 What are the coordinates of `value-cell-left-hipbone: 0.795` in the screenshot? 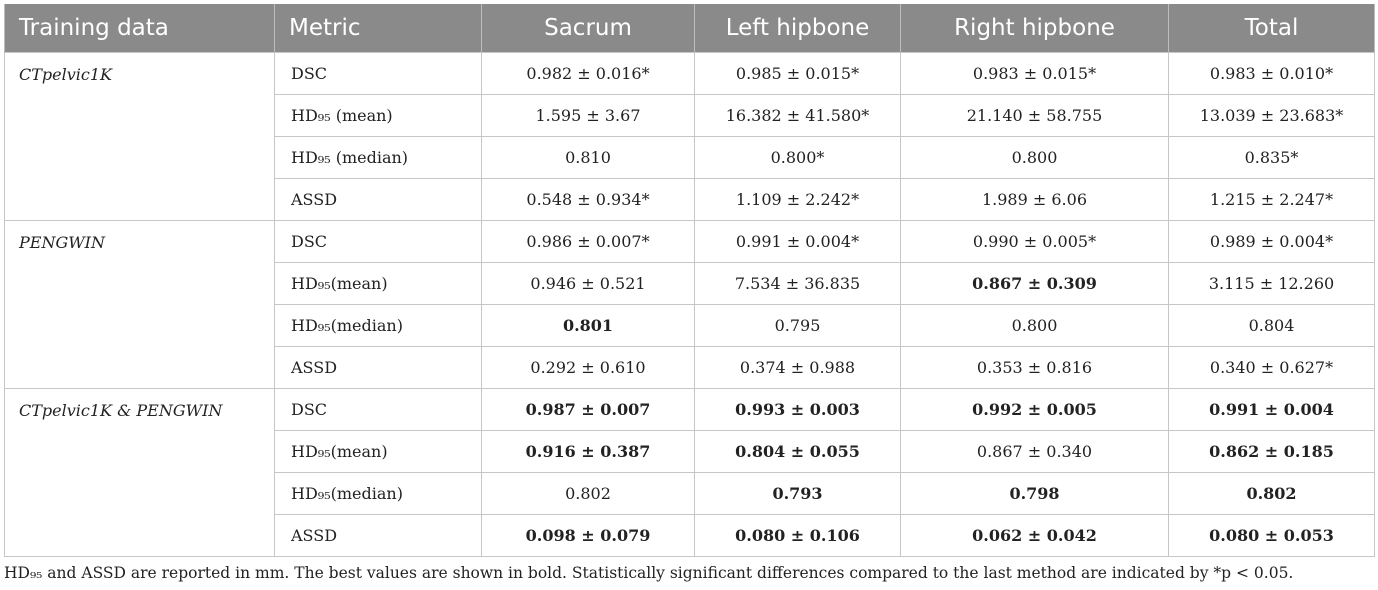 It's located at (797, 325).